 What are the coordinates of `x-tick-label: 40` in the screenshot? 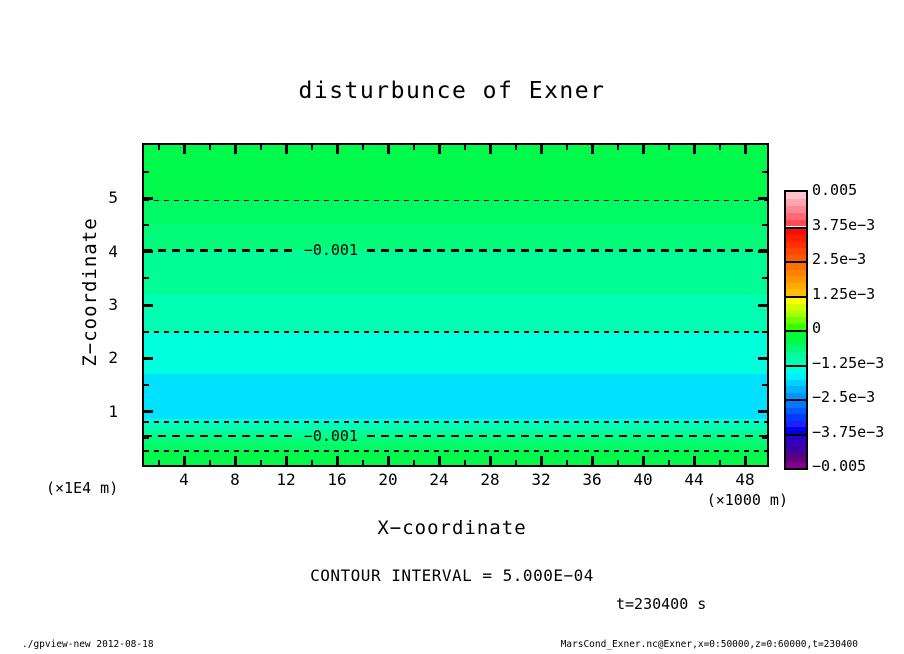 It's located at (643, 479).